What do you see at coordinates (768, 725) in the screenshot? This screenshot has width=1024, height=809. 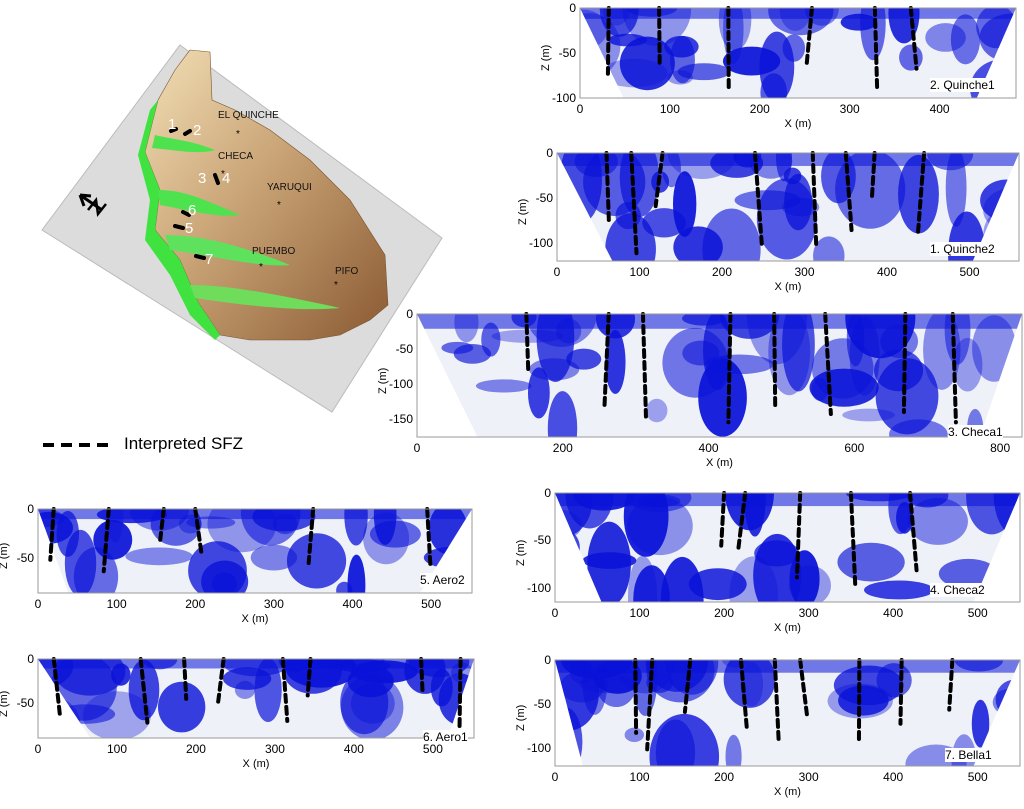 I see `profile-panel-bella1: 0 100 200 300 400 500 0 -50 -100 X (m) Z (m)` at bounding box center [768, 725].